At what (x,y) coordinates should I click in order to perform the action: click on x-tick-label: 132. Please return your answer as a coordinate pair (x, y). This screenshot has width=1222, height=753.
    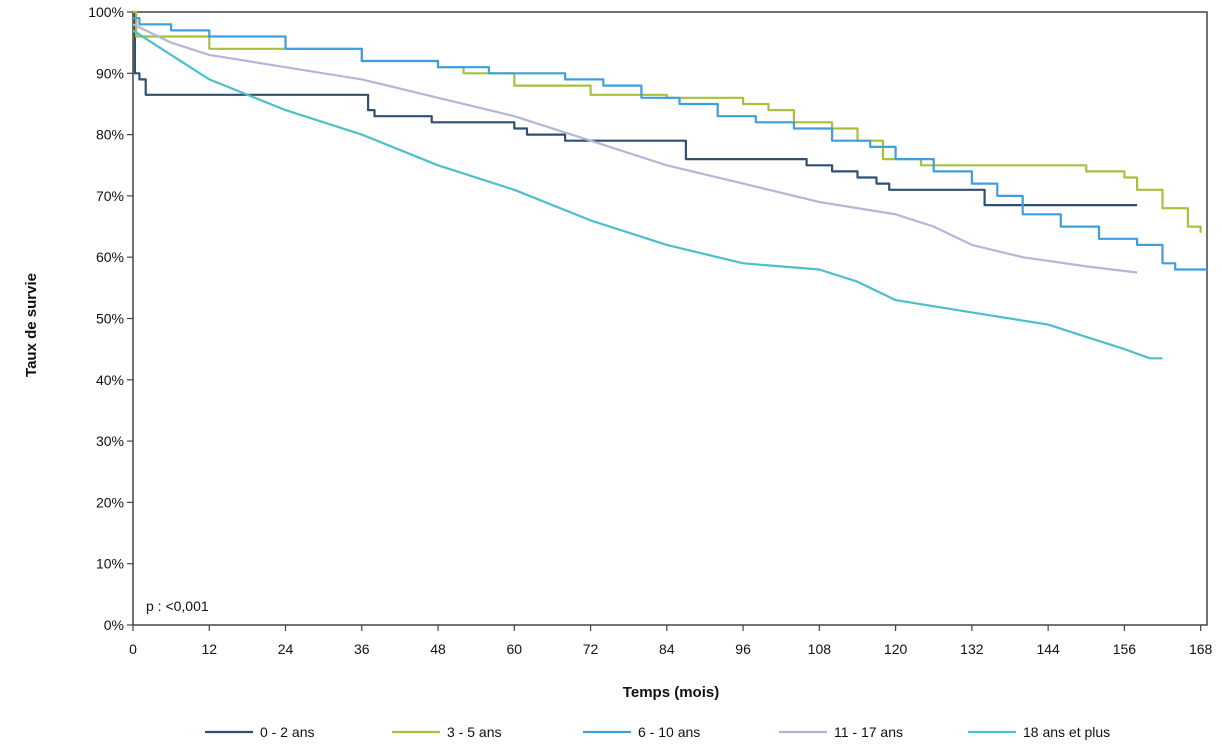
    Looking at the image, I should click on (972, 649).